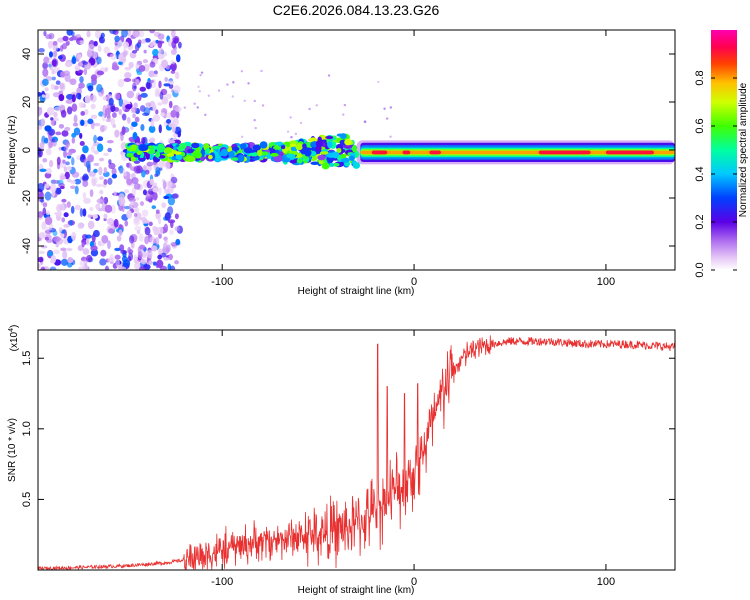  Describe the element at coordinates (700, 125) in the screenshot. I see `colorbar-tick-label: 0.6` at that location.